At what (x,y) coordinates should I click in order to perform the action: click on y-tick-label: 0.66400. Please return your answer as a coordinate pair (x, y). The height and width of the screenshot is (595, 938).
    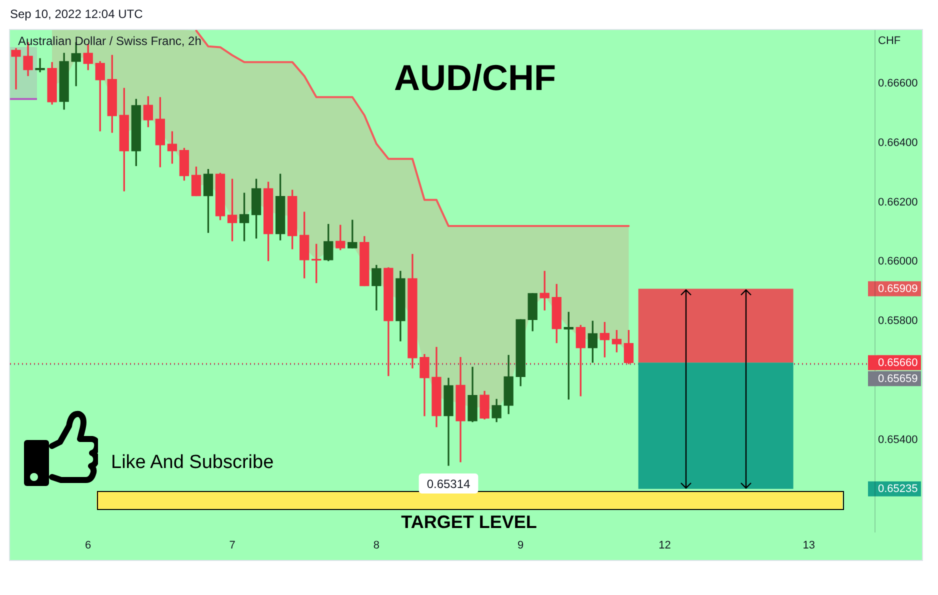
    Looking at the image, I should click on (898, 142).